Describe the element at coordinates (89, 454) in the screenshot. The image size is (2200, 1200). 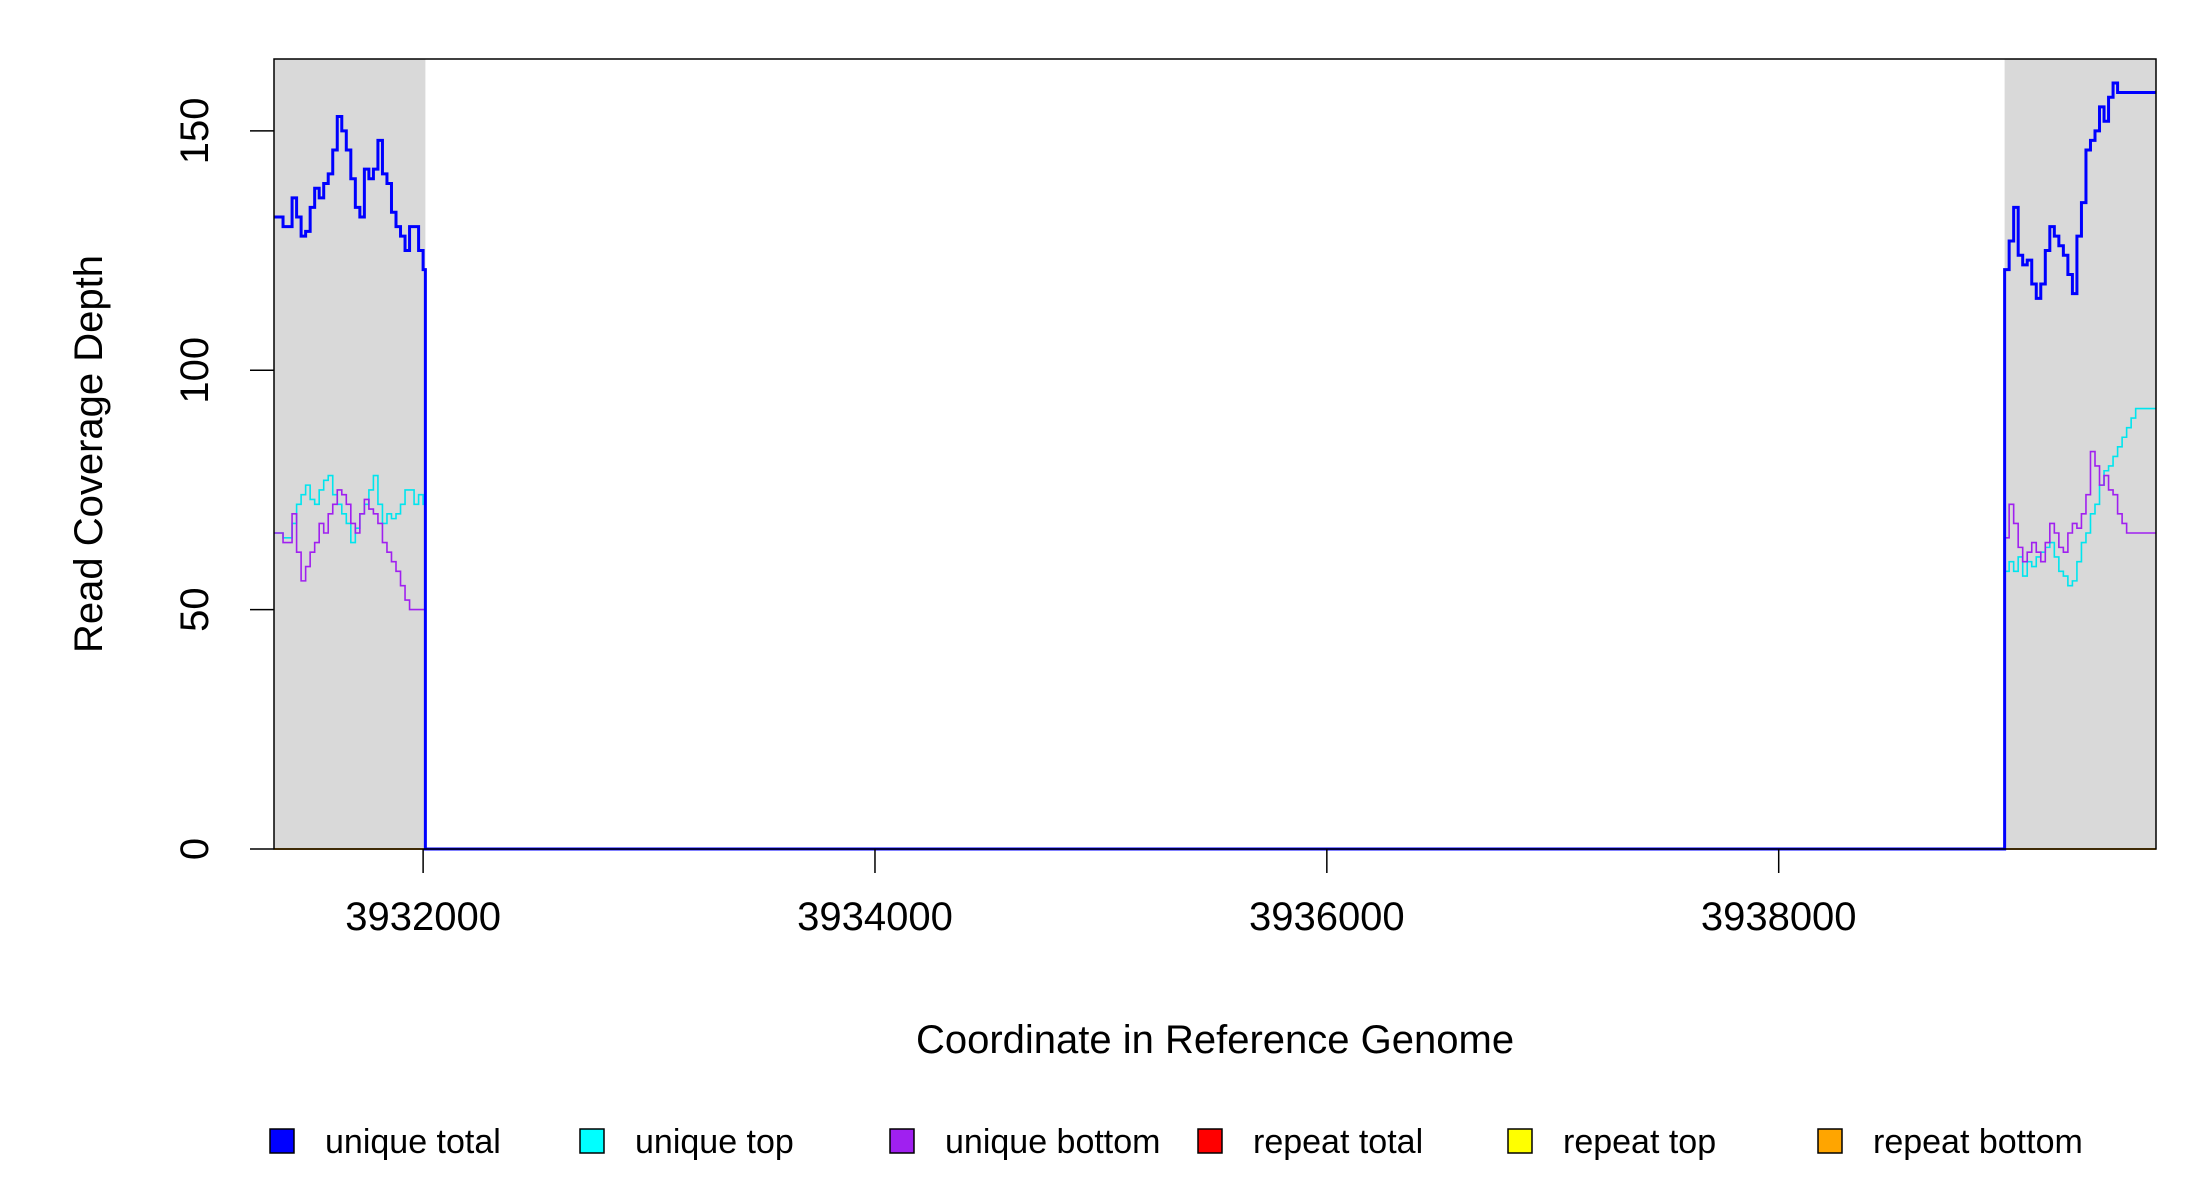
I see `y-axis-label: Read Coverage Depth` at that location.